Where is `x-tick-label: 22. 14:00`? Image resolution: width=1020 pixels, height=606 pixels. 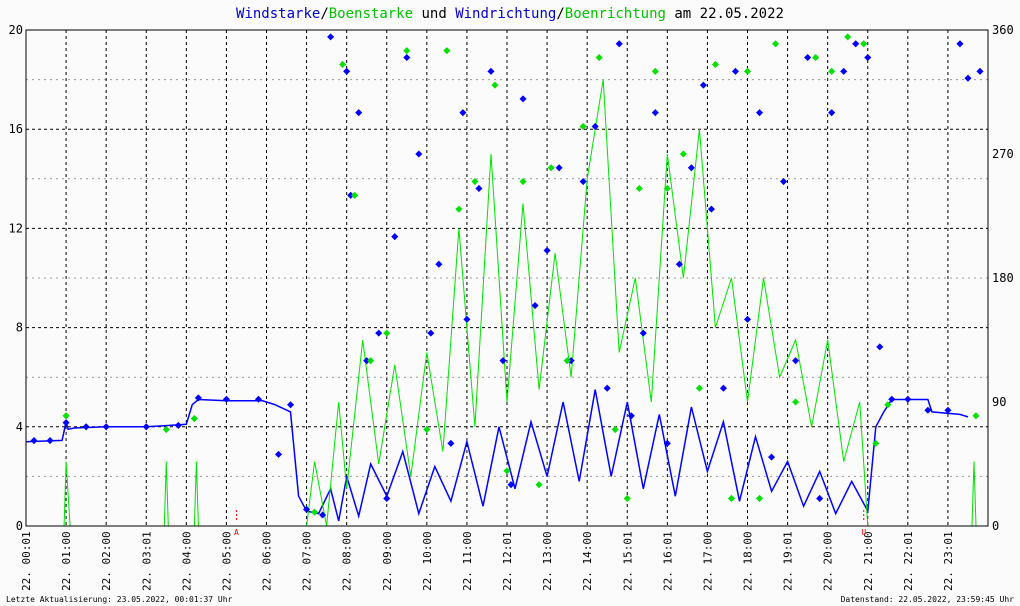
x-tick-label: 22. 14:00 is located at coordinates (587, 561).